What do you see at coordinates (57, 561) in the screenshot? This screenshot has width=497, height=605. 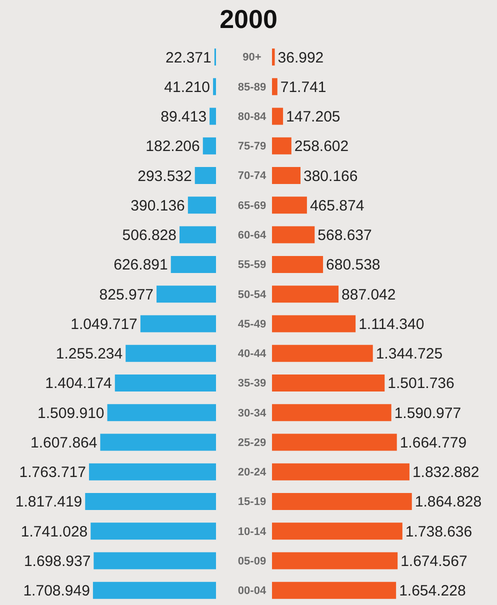 I see `data-label: 1.698.937` at bounding box center [57, 561].